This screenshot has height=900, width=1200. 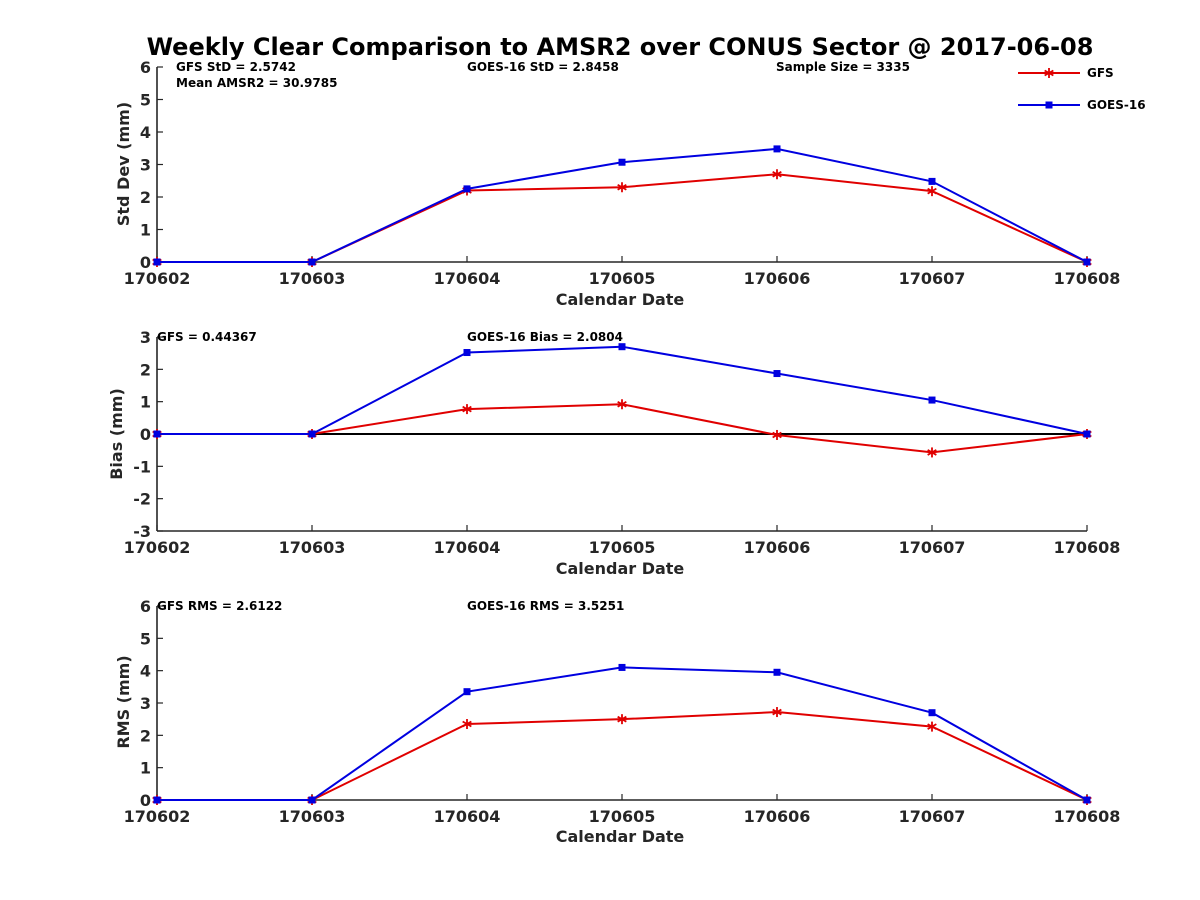 What do you see at coordinates (142, 466) in the screenshot?
I see `y-tick-label: -1` at bounding box center [142, 466].